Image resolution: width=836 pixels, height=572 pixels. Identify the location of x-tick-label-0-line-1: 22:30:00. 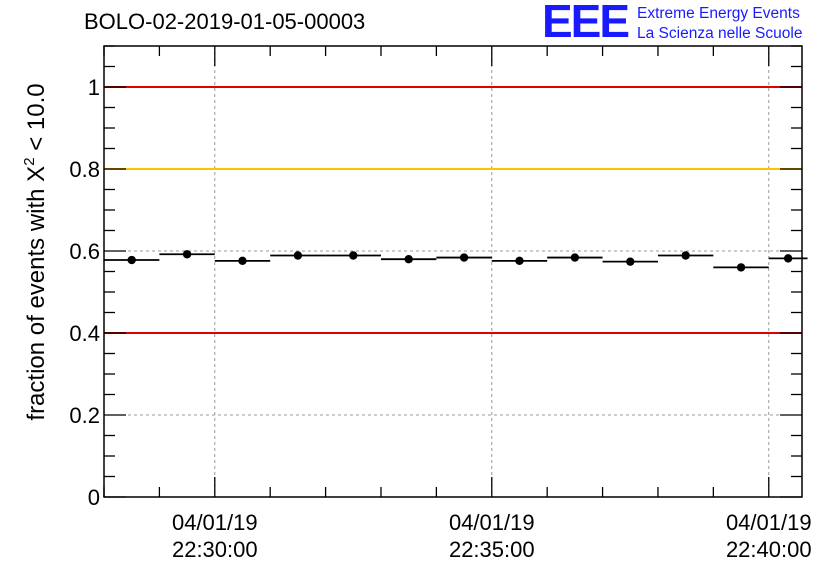
(215, 549).